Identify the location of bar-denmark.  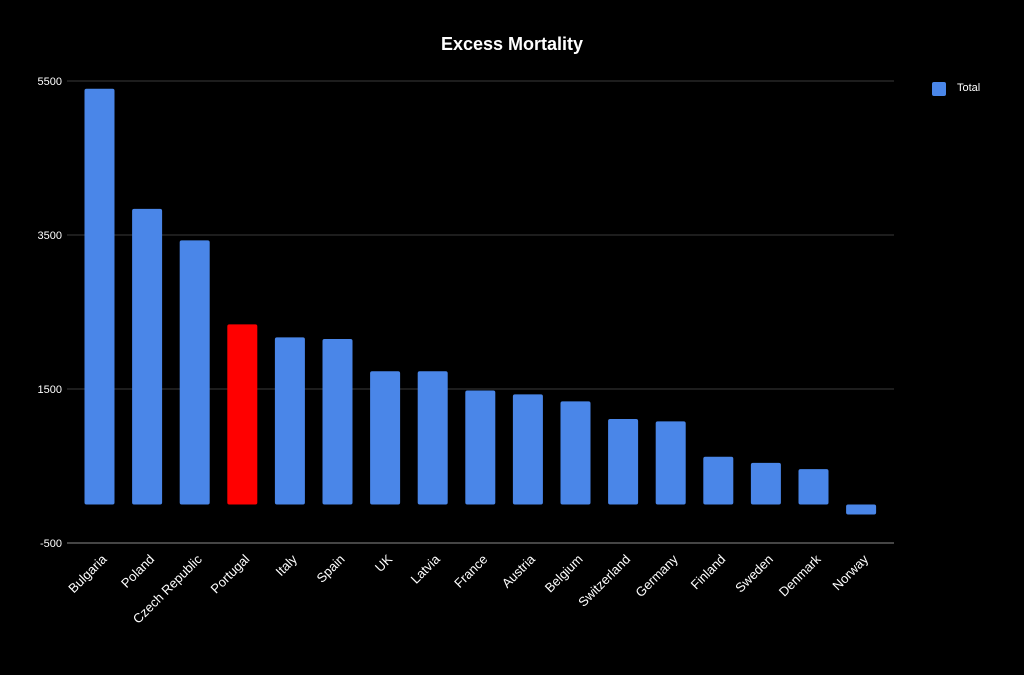
(813, 487).